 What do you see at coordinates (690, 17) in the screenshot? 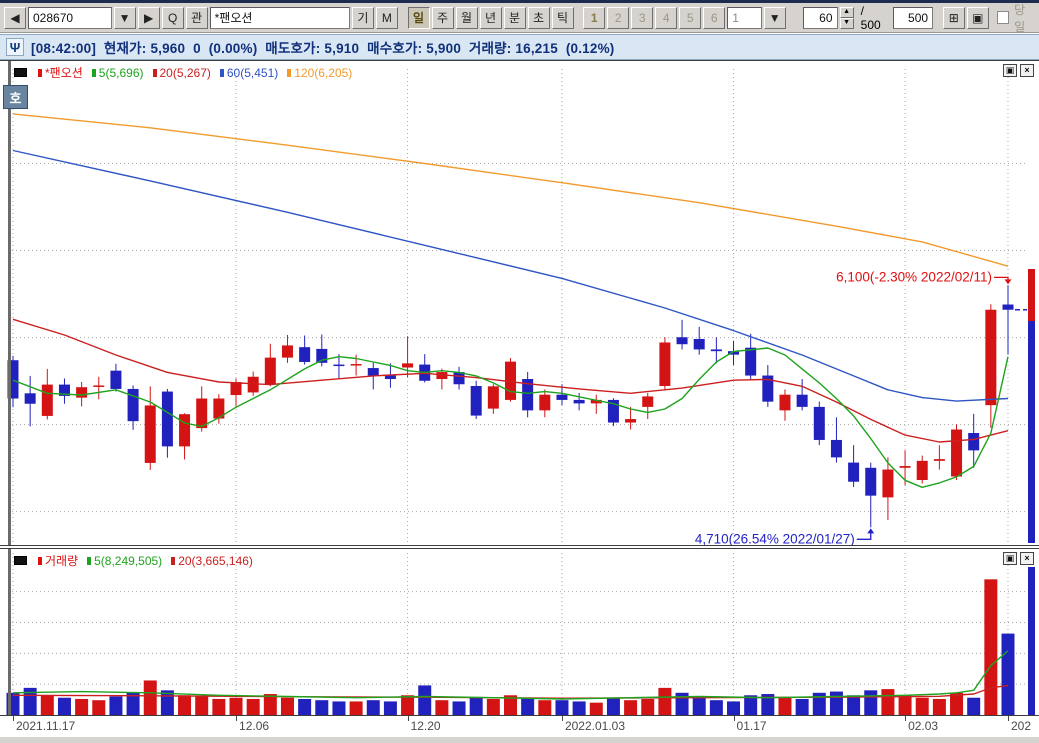
I see `interval-button-5: 5` at bounding box center [690, 17].